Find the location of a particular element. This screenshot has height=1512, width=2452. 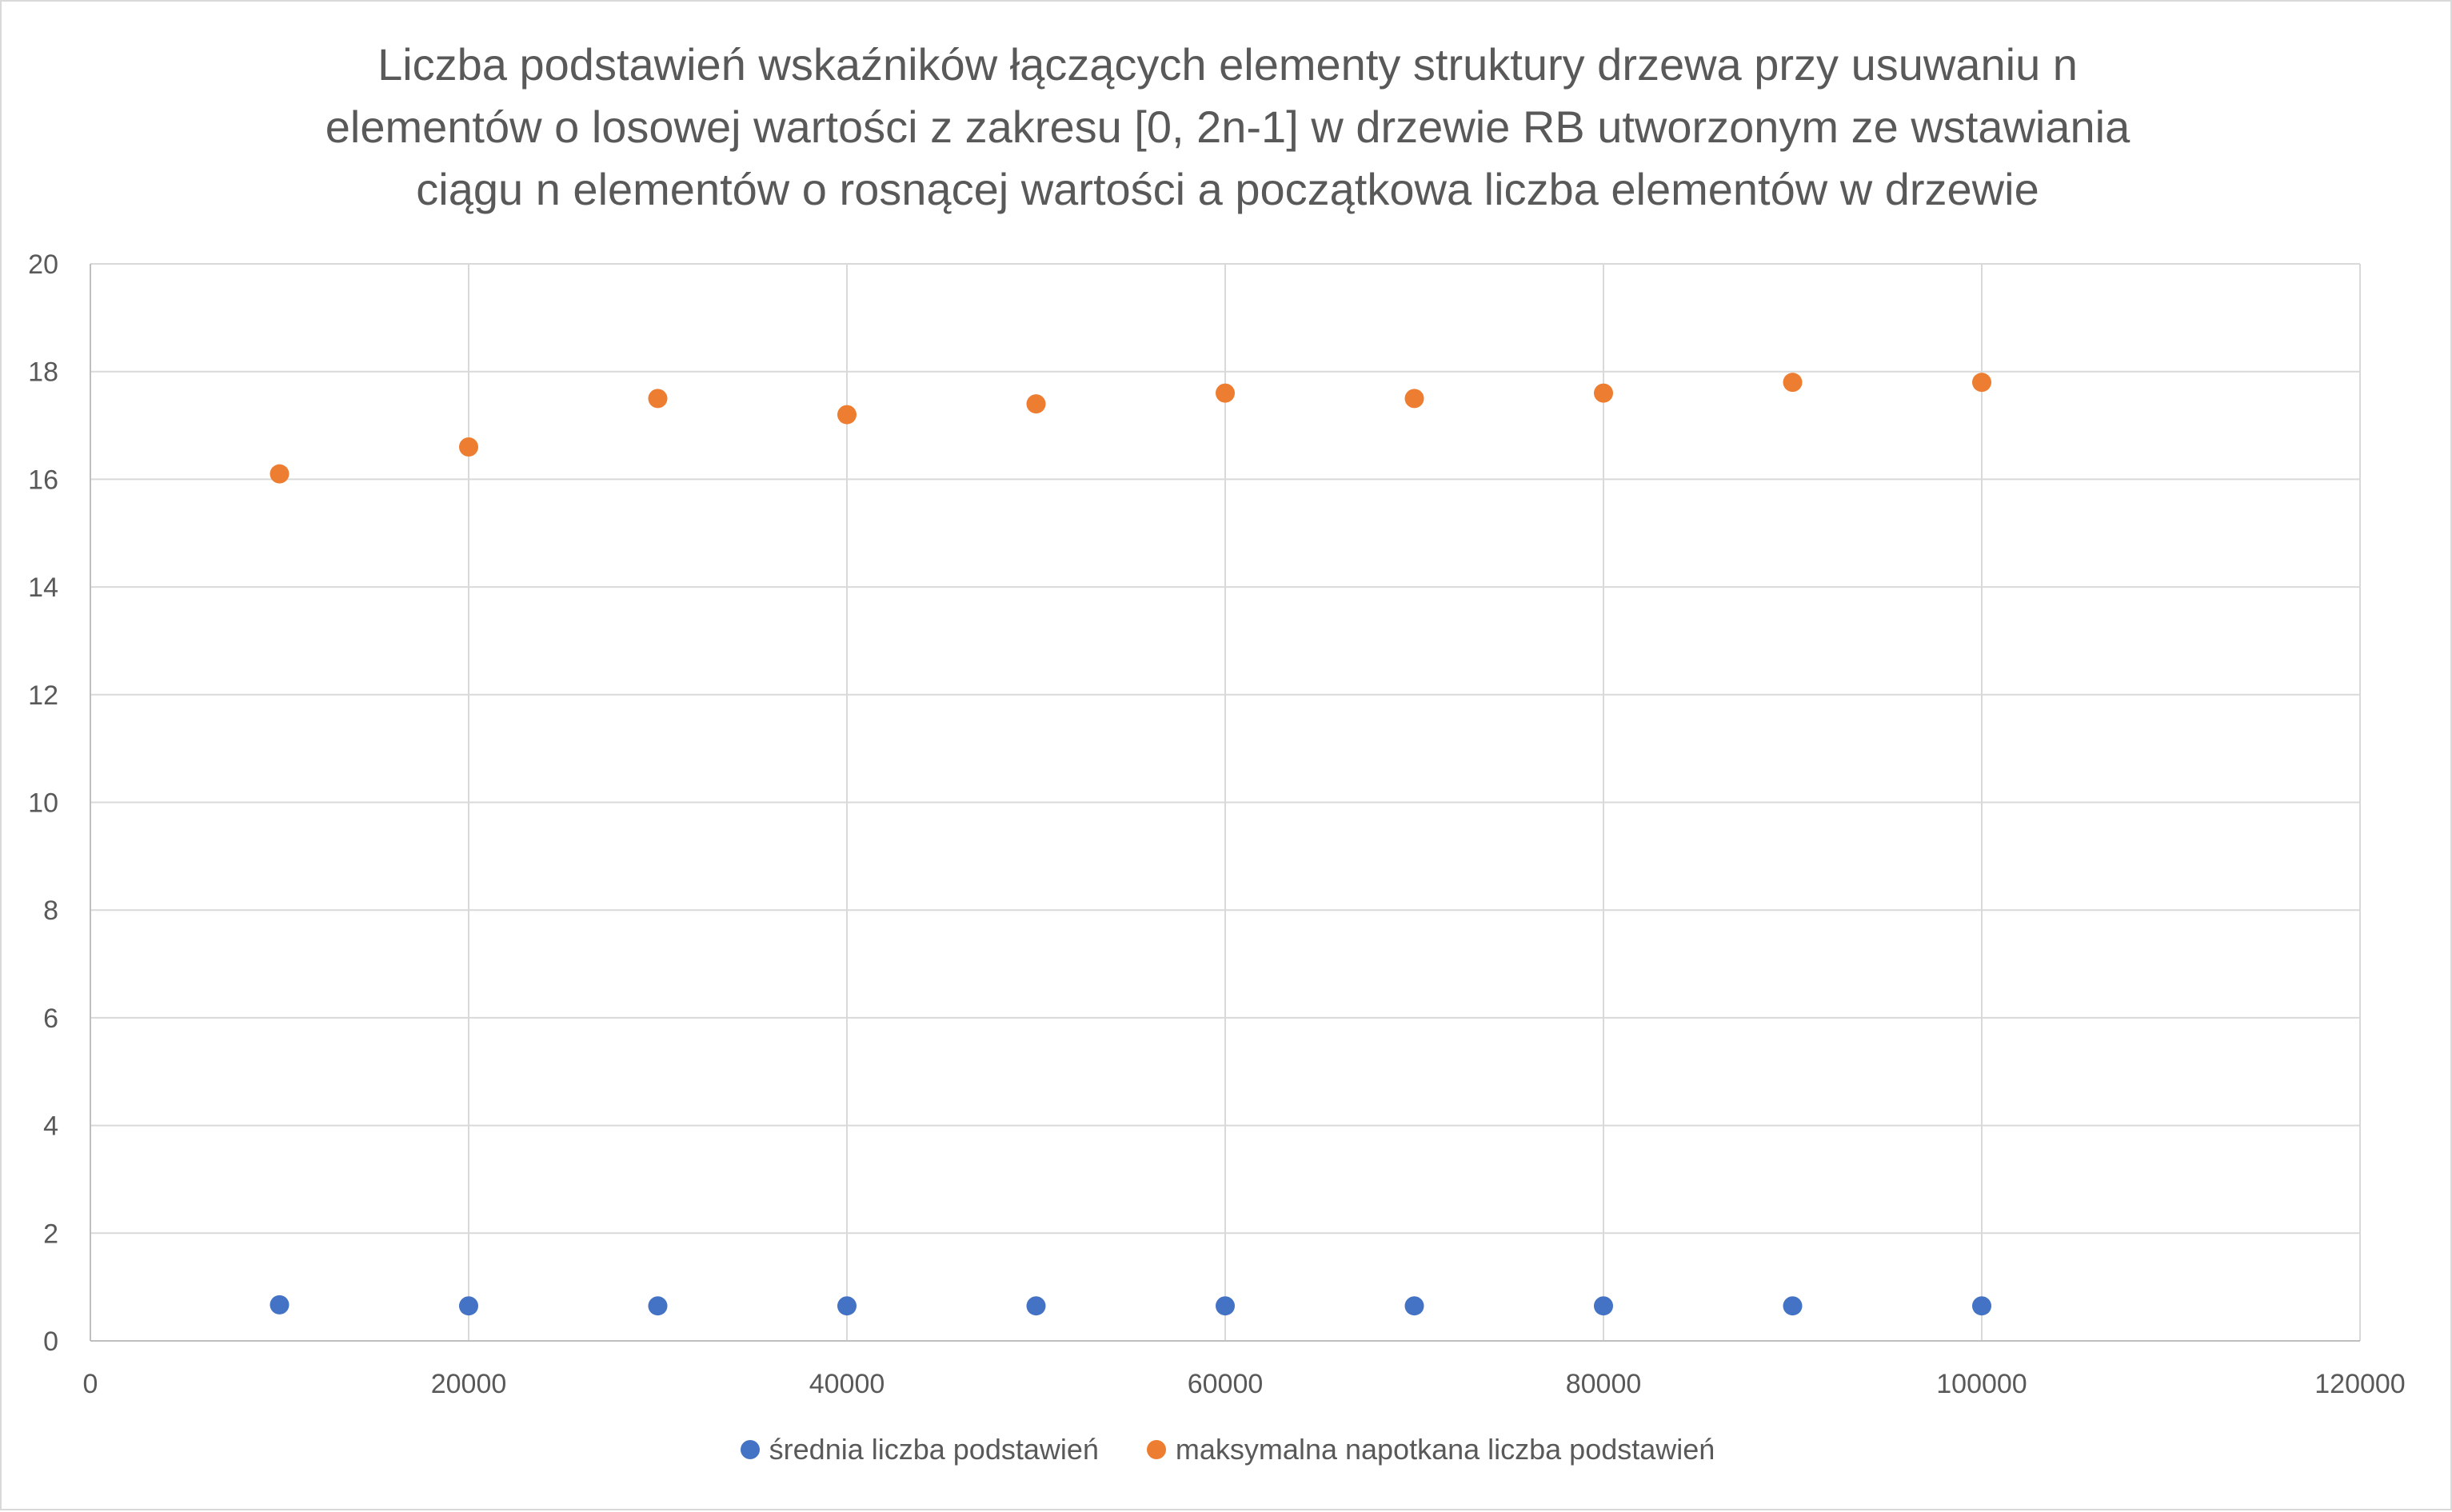

y-tick-label: 2 is located at coordinates (50, 1234).